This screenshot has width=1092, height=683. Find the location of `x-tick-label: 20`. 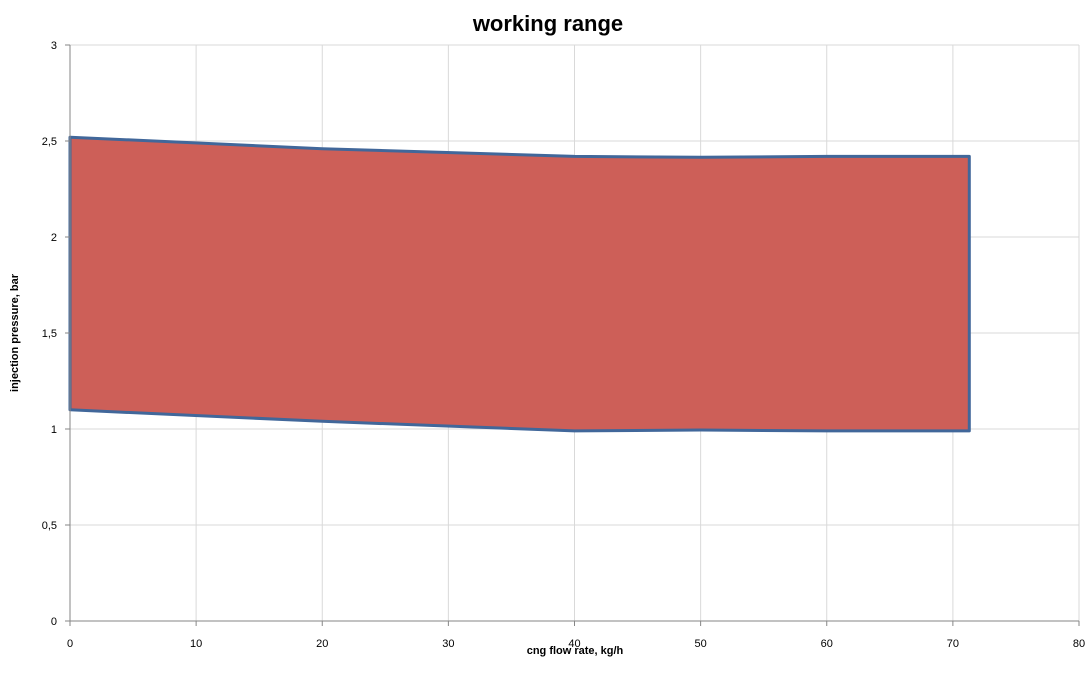

x-tick-label: 20 is located at coordinates (322, 644).